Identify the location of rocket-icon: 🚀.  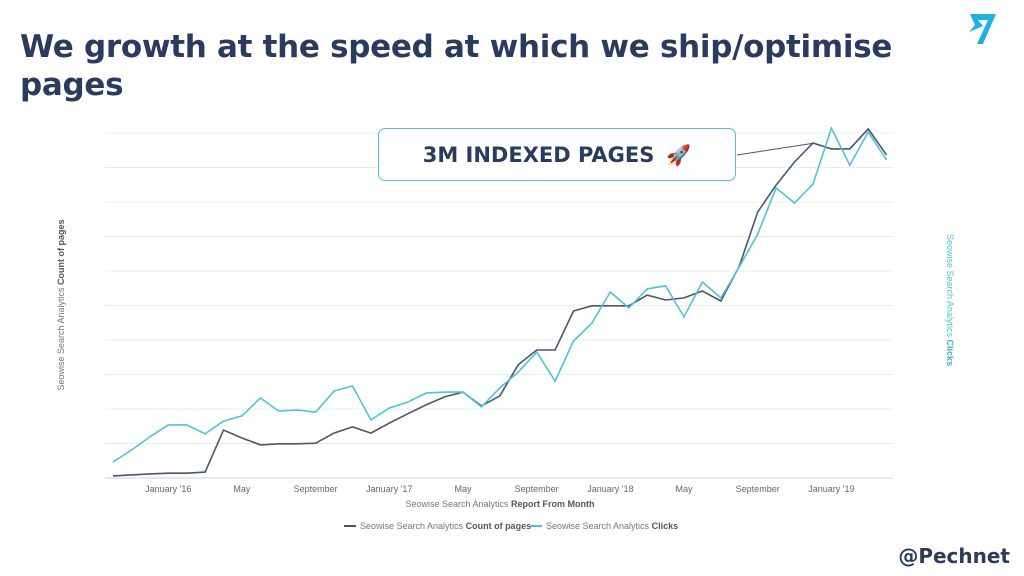
(679, 154).